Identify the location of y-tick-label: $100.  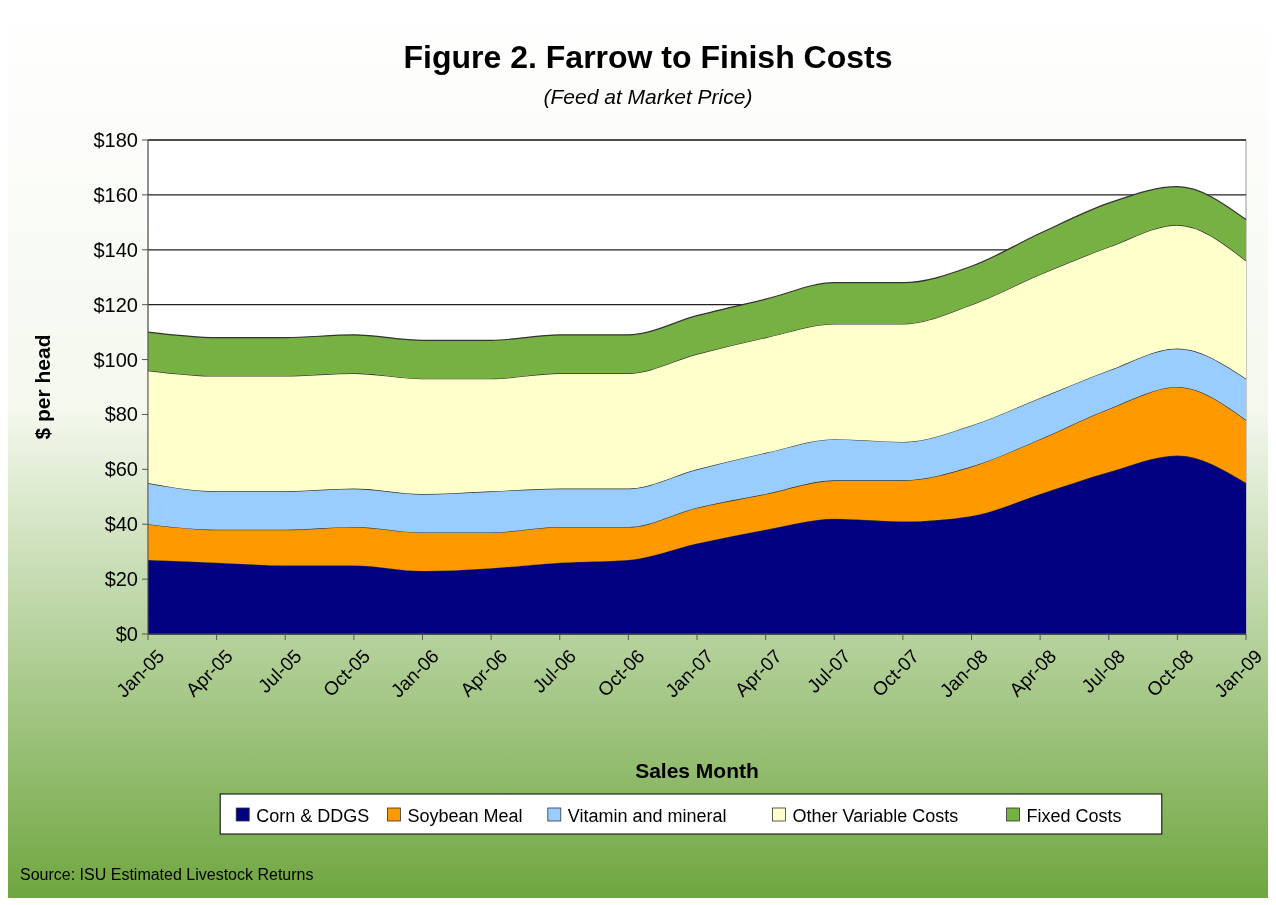
(115, 359).